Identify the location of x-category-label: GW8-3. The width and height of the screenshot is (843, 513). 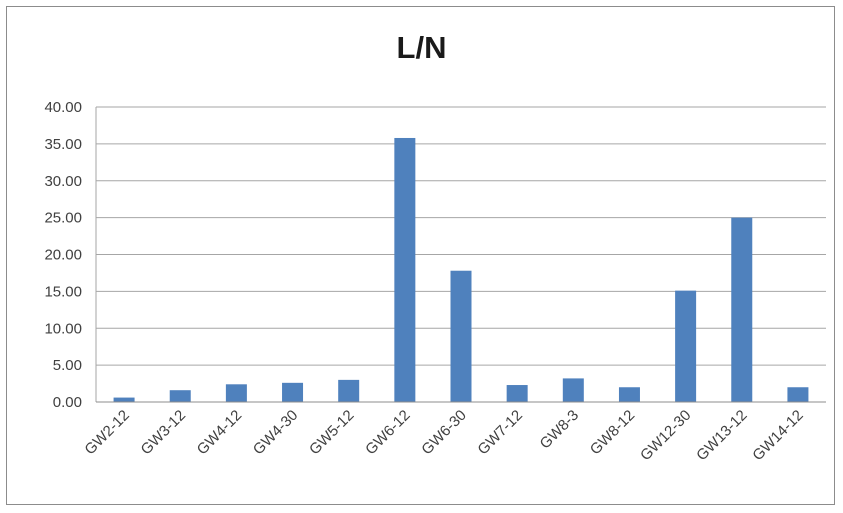
(560, 430).